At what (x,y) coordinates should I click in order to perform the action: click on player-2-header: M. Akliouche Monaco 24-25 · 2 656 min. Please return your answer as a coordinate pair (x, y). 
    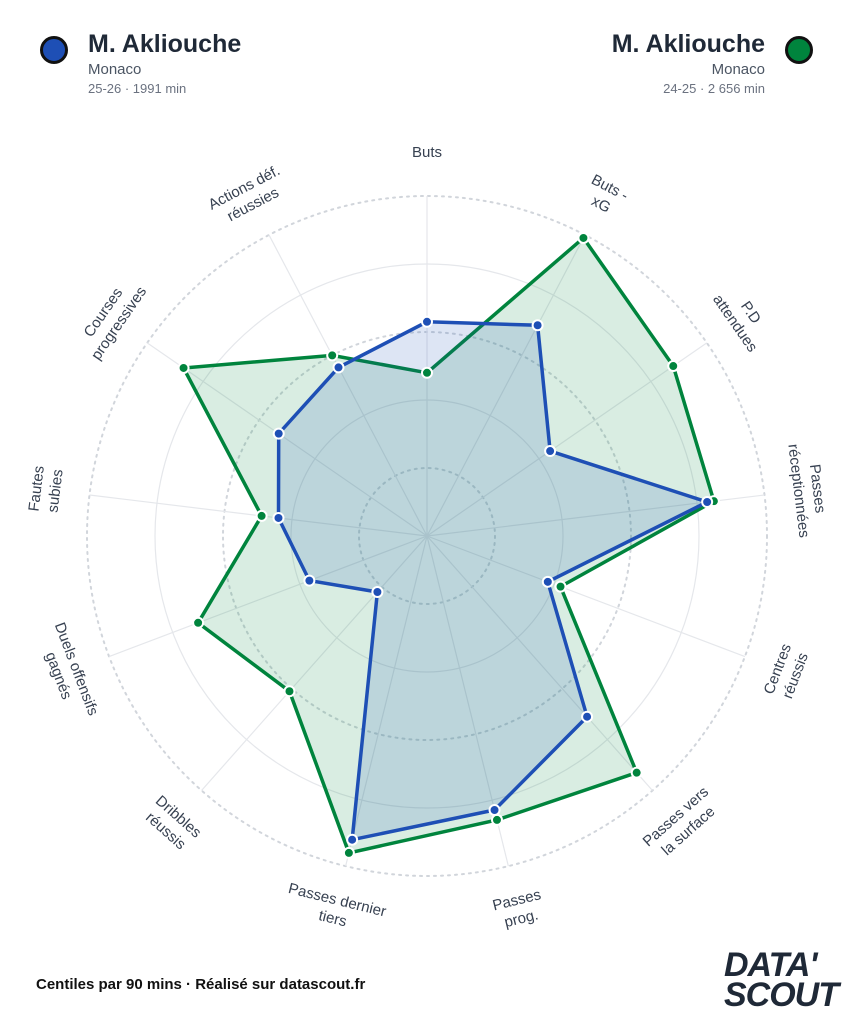
    Looking at the image, I should click on (712, 63).